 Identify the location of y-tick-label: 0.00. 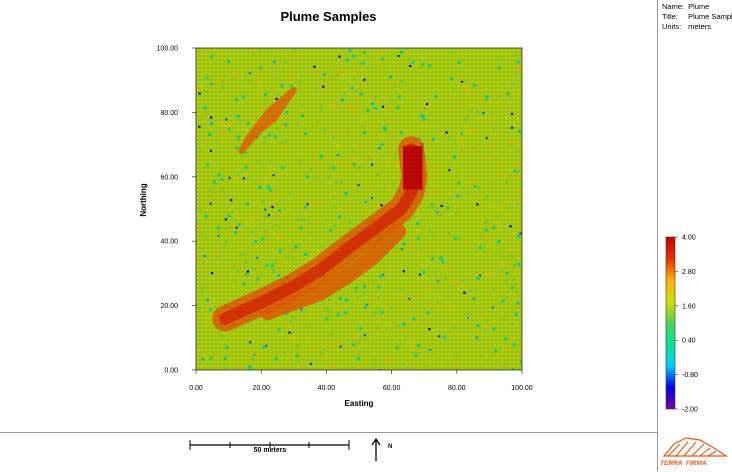
(171, 371).